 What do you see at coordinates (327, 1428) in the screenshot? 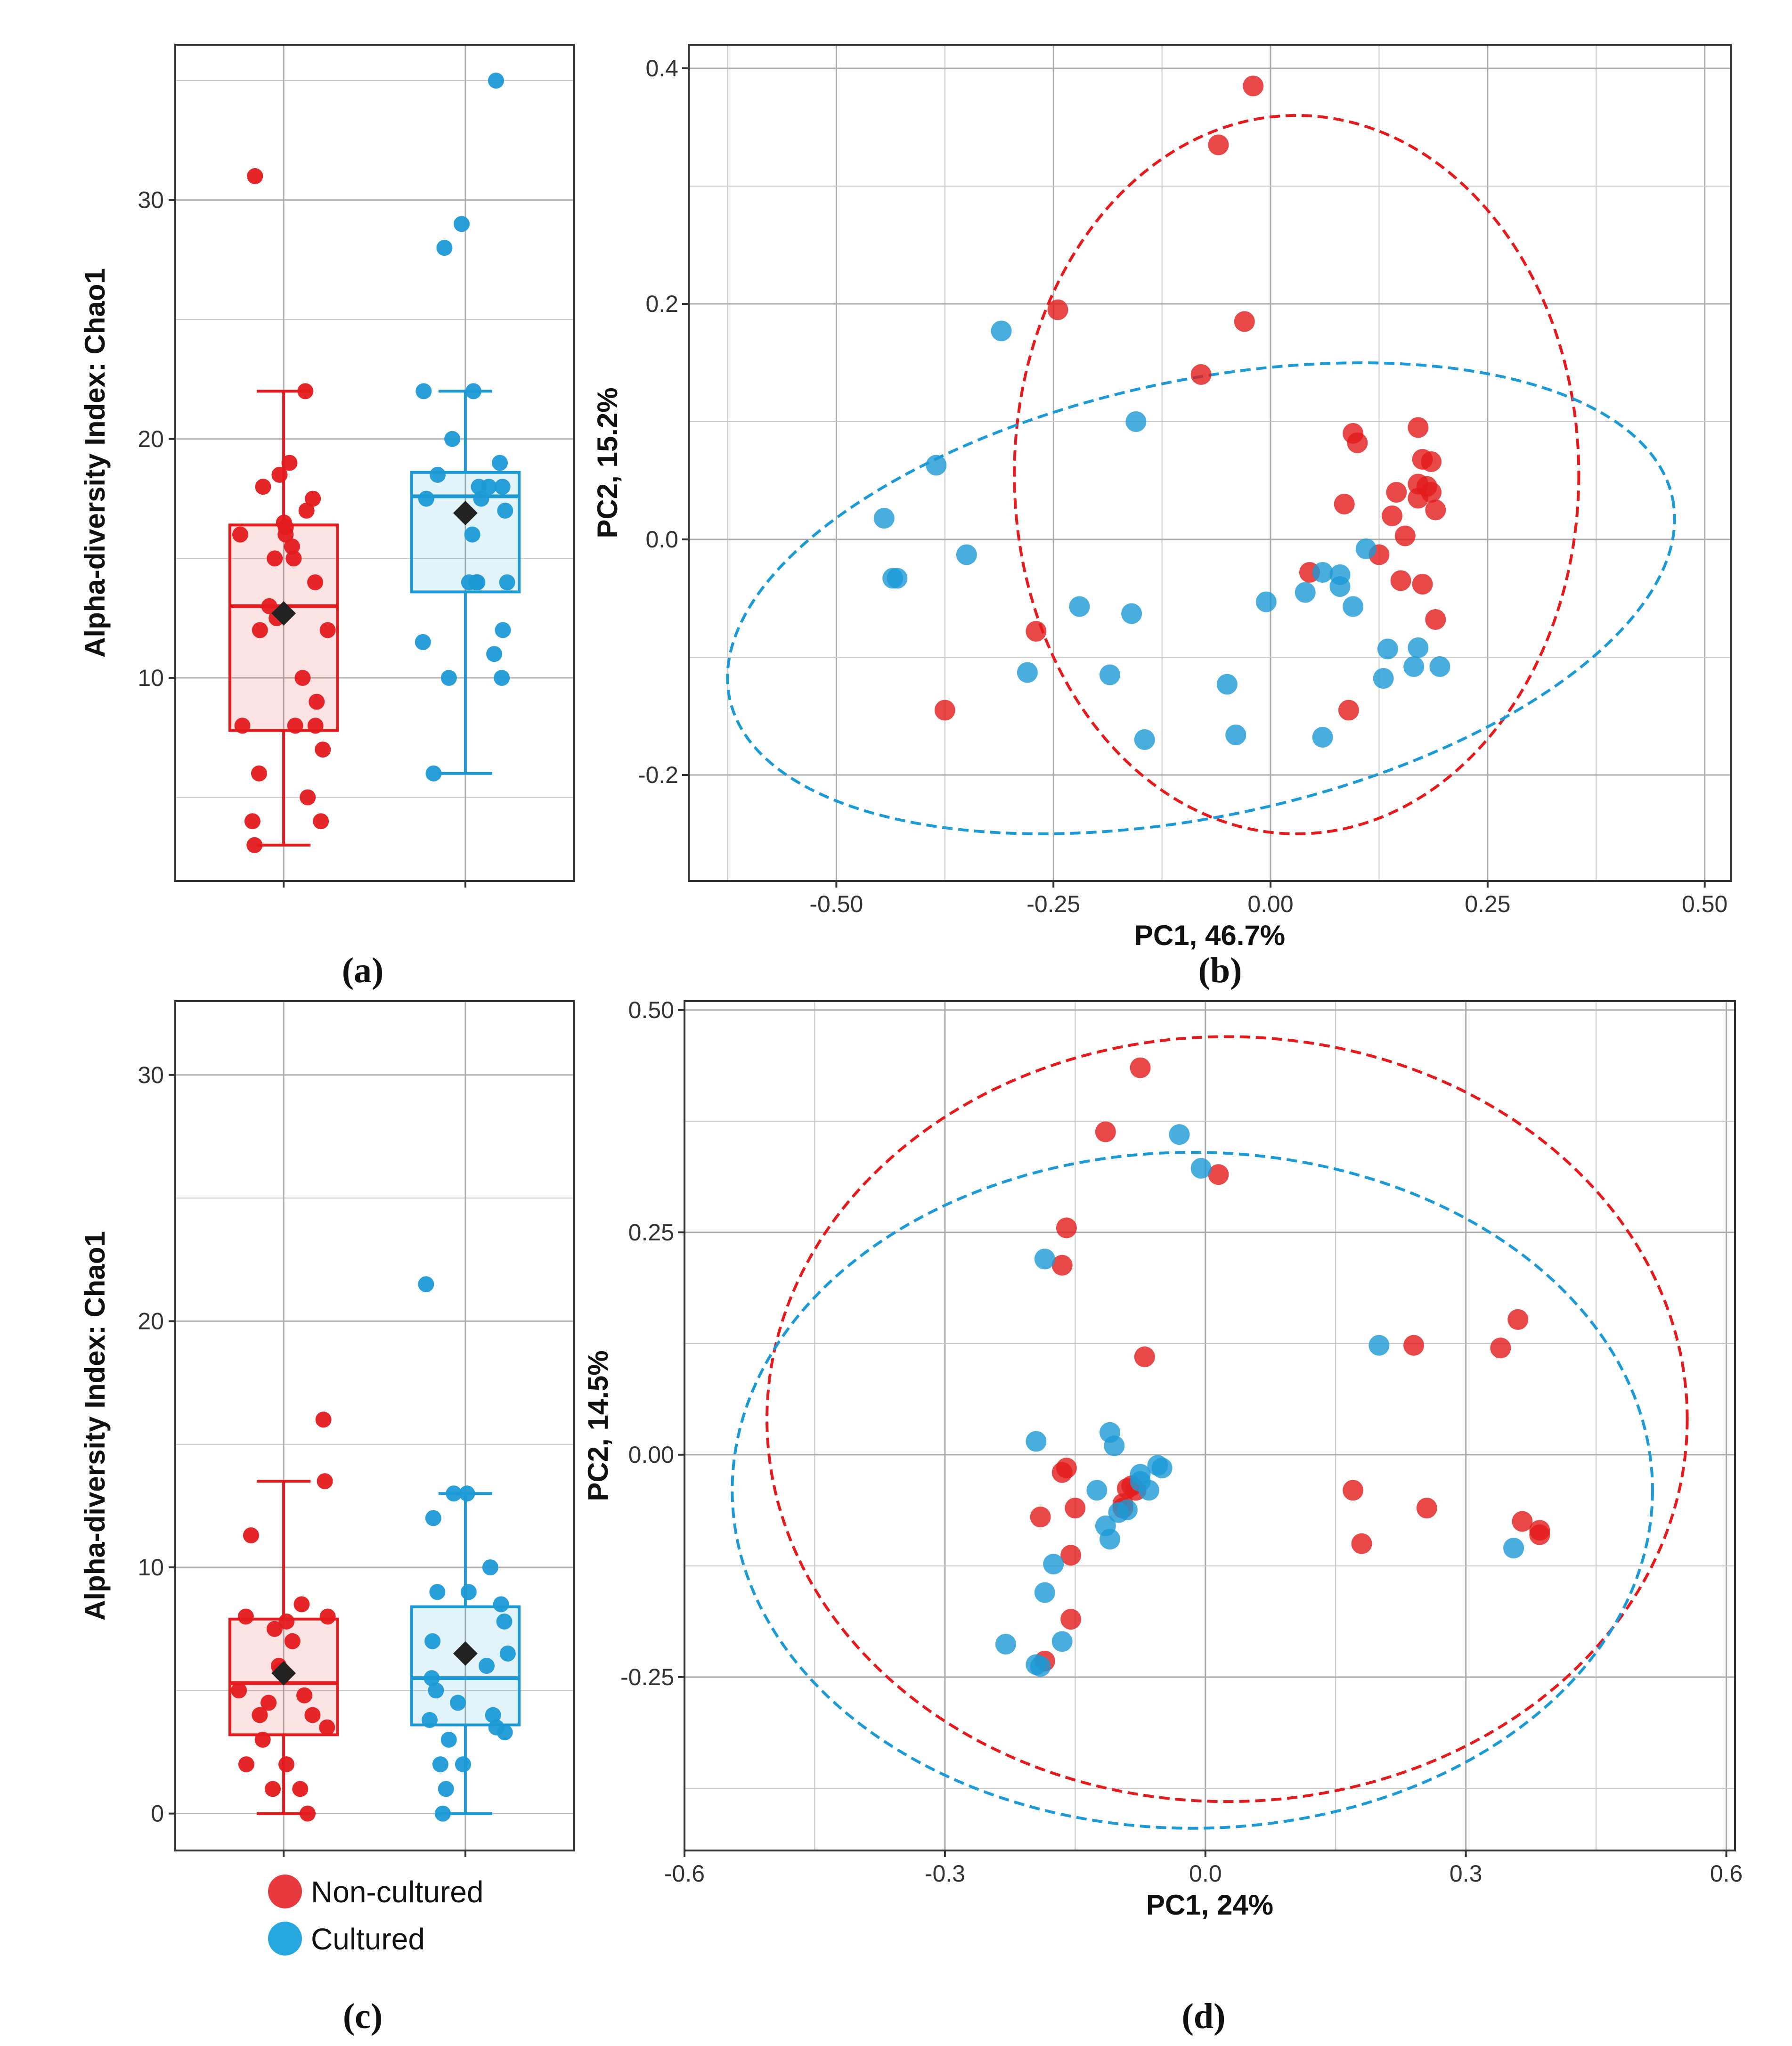
I see `panel-c-boxplot: 0 10 20 30 Alpha-diversity Index: Chao1` at bounding box center [327, 1428].